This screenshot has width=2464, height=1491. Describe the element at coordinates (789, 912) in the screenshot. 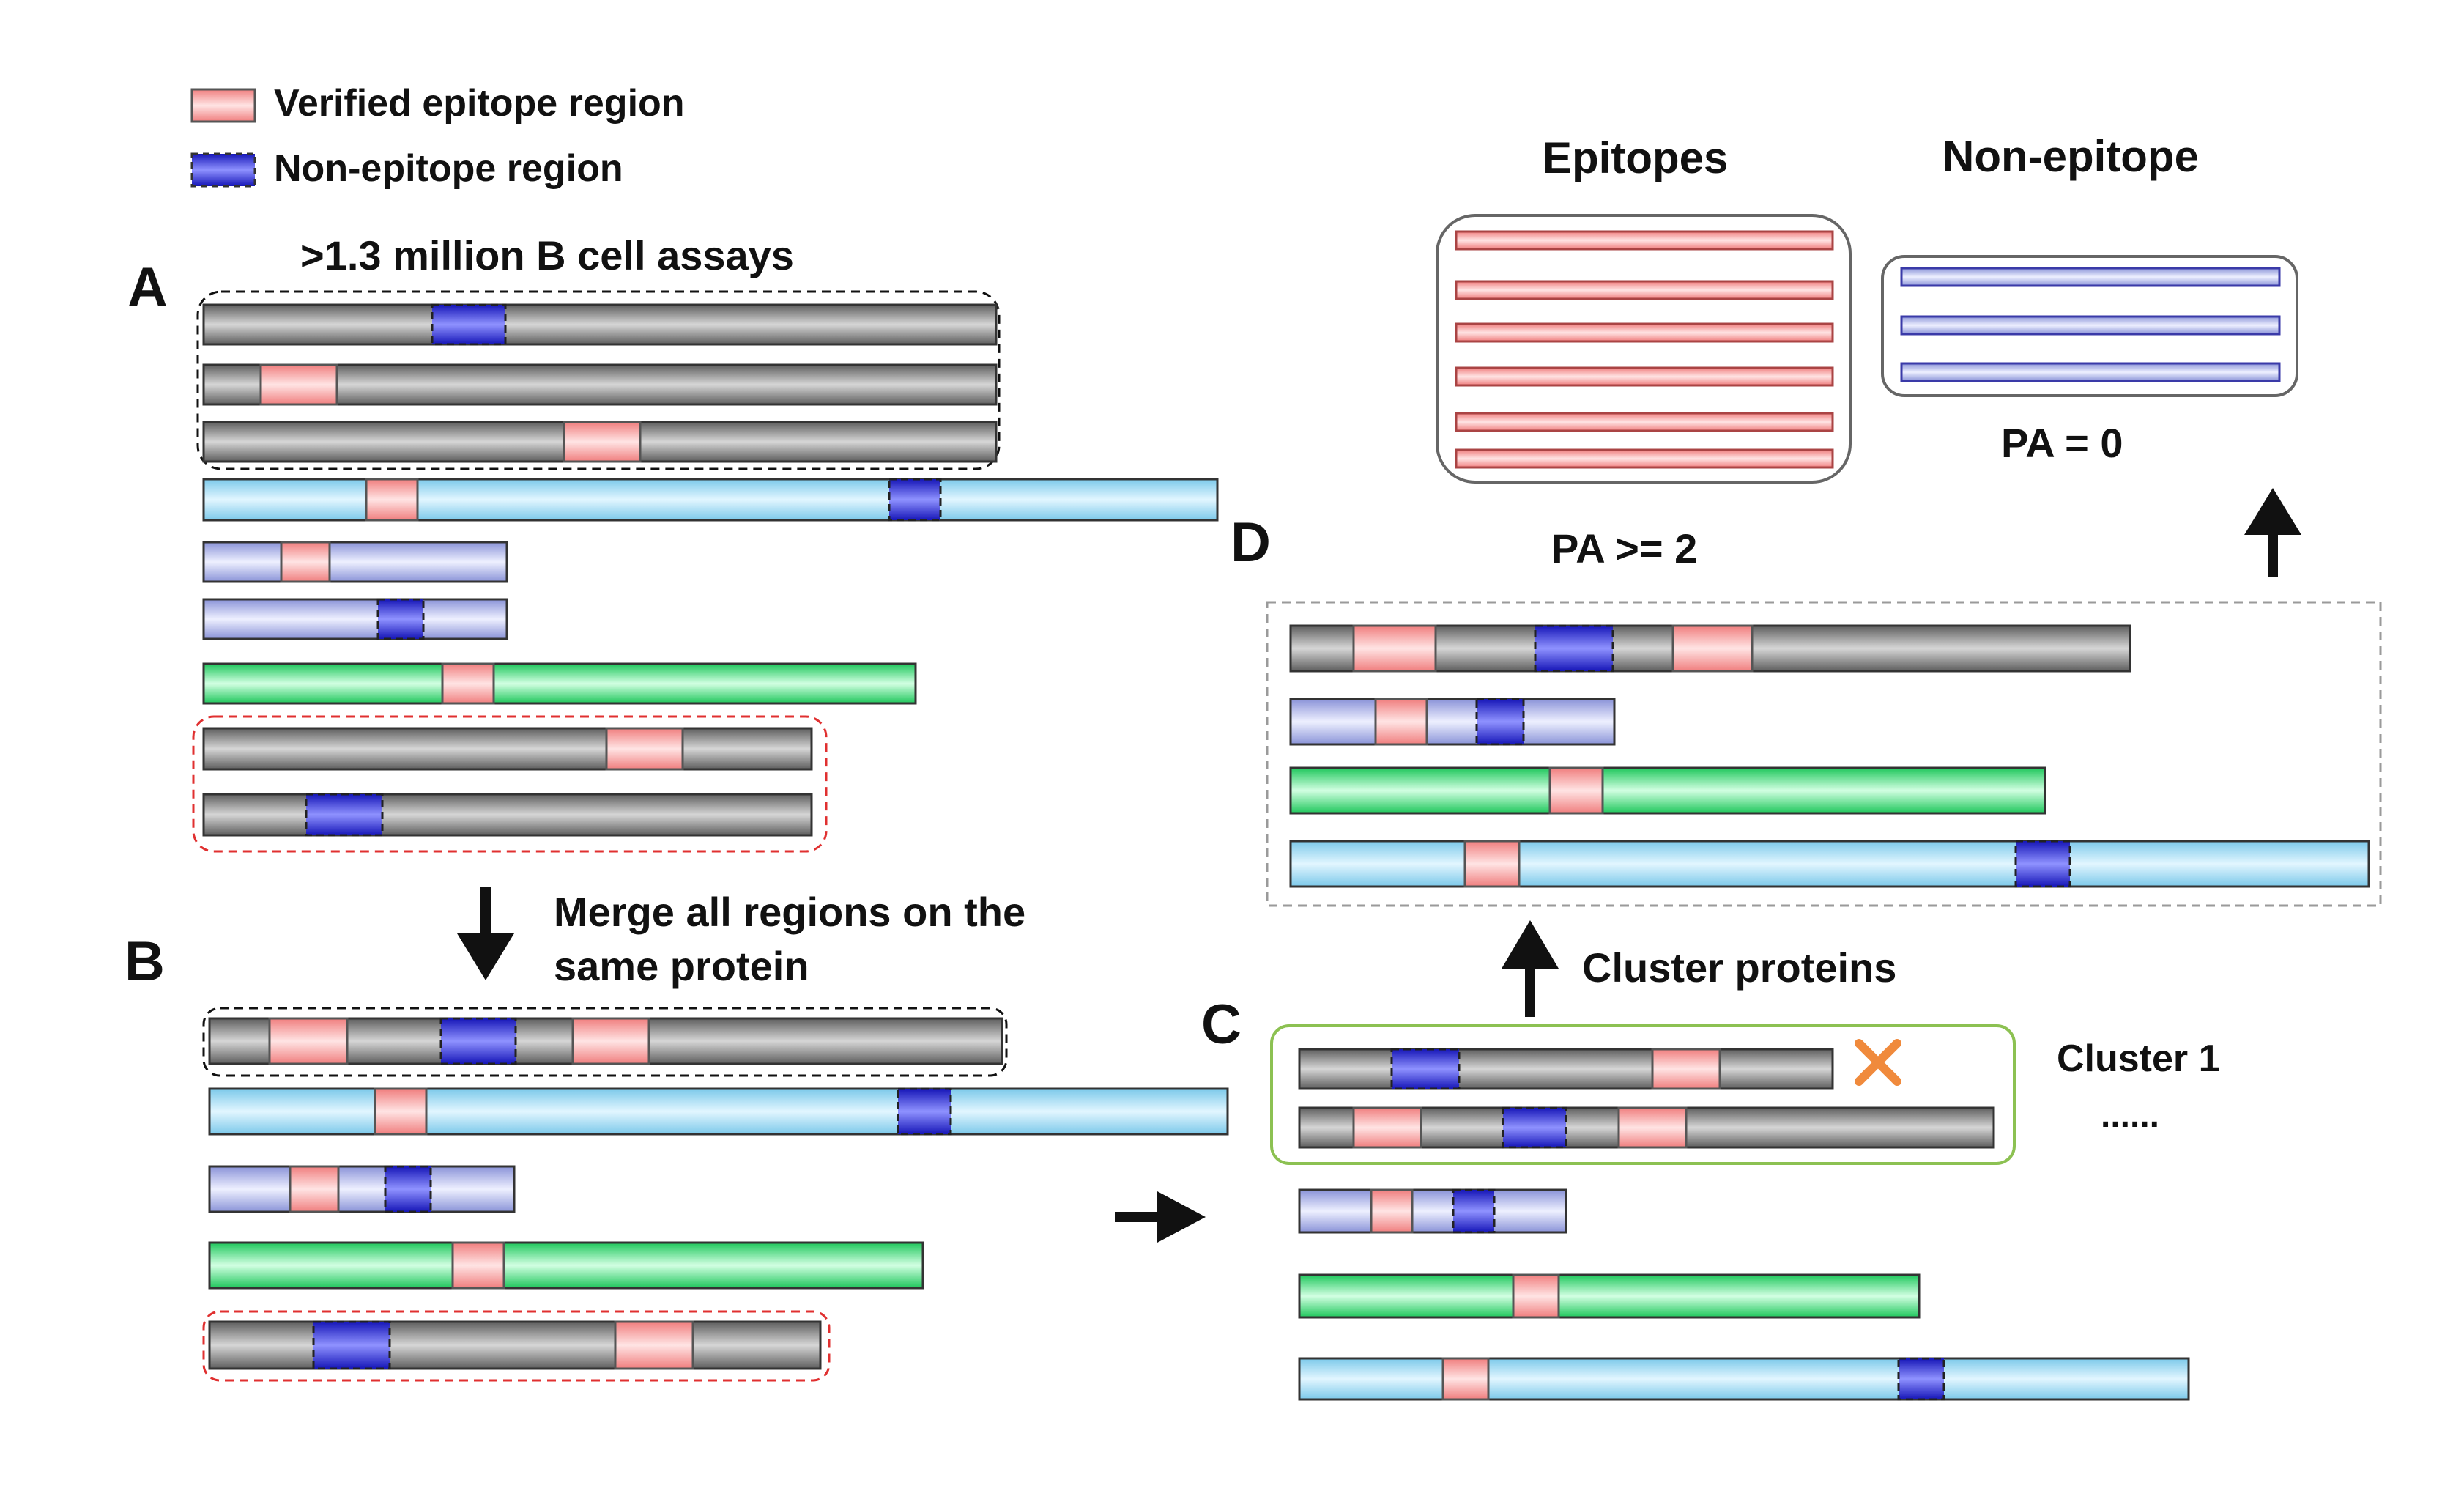

I see `merge-step-line-1: Merge all regions on the` at that location.